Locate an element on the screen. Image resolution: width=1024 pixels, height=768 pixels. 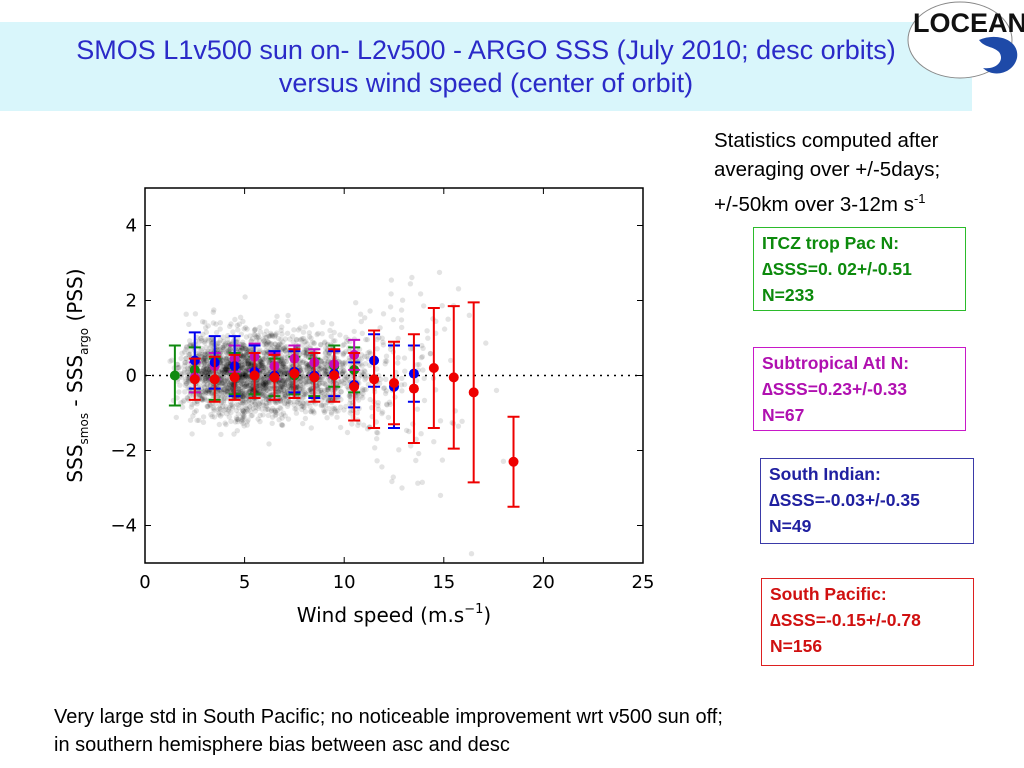
y-axis-label-sub-argo: argo is located at coordinates (84, 341).